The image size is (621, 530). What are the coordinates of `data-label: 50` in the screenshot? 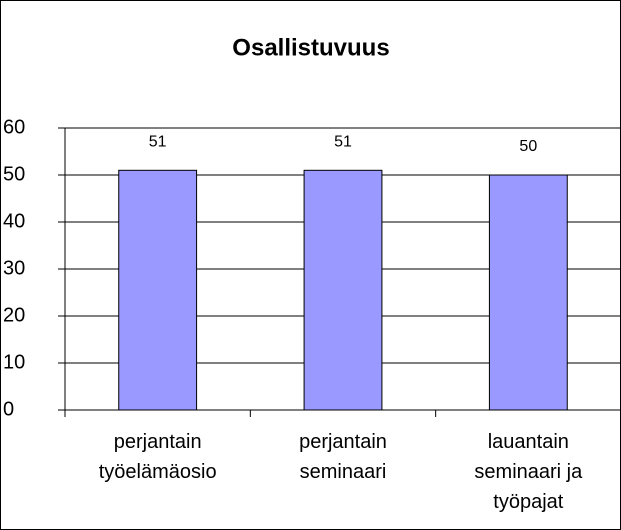 It's located at (528, 146).